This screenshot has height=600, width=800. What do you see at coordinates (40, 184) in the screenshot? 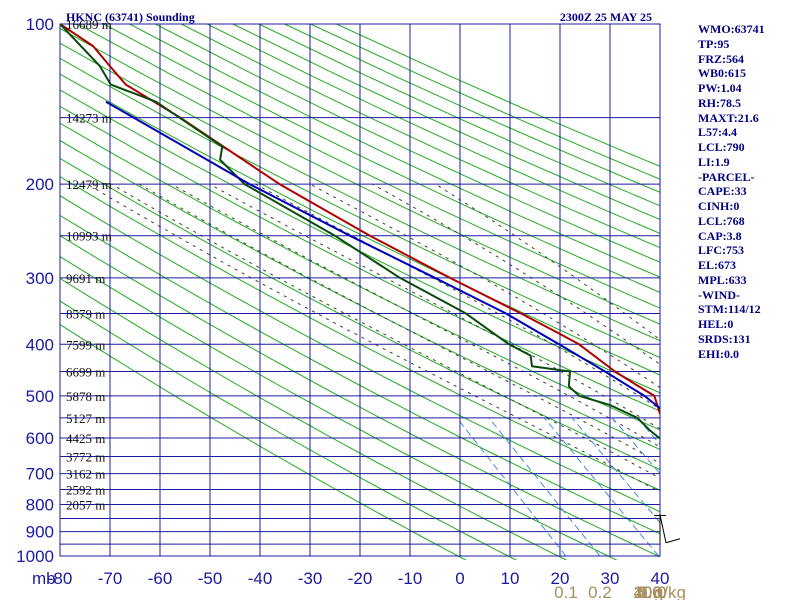
I see `pressure-label: 200` at bounding box center [40, 184].